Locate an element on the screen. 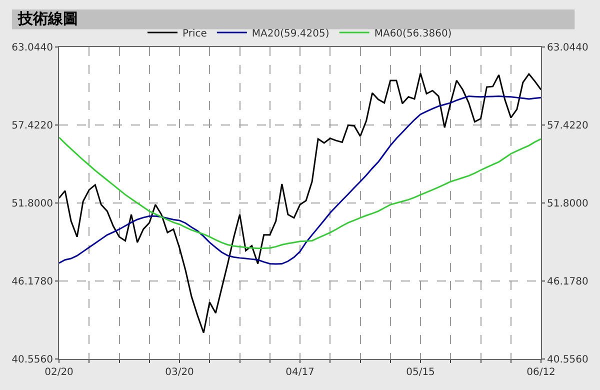 The image size is (600, 390). y-tick-label: 51.8000 is located at coordinates (32, 204).